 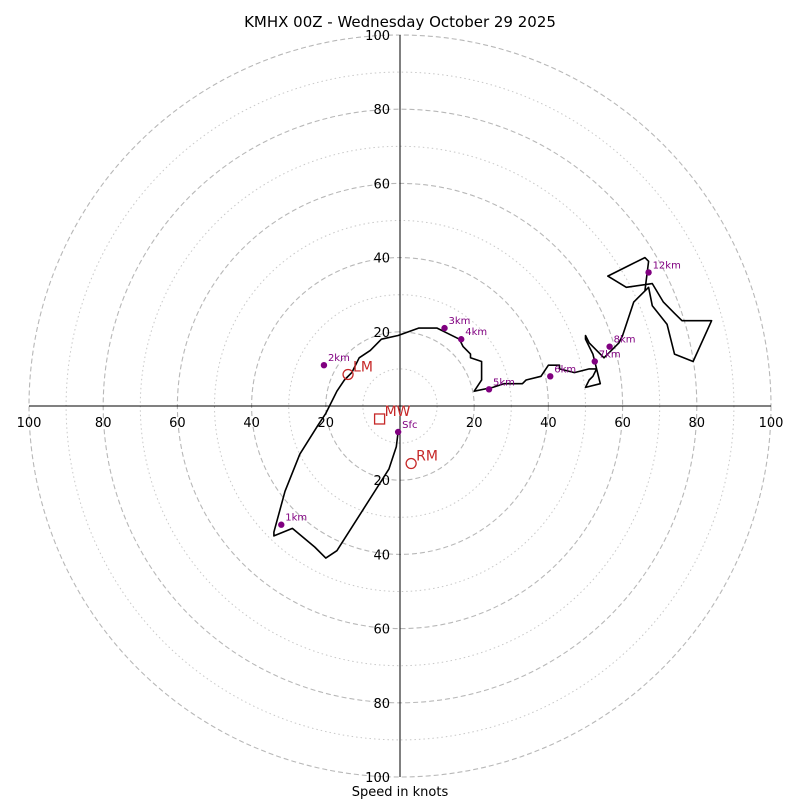 I want to click on height-marker-label: 1km, so click(x=296, y=518).